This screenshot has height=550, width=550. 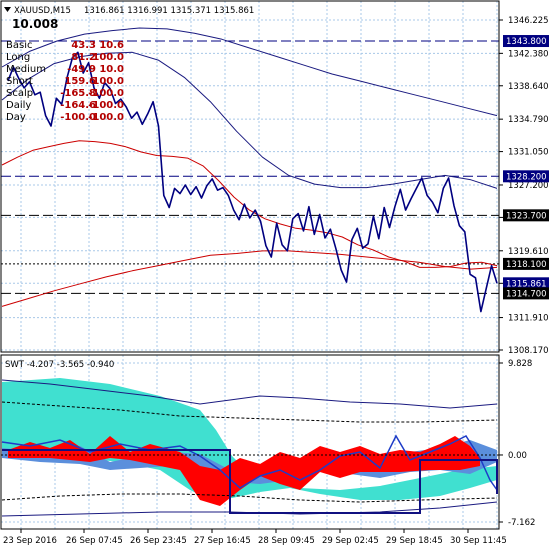 What do you see at coordinates (16, 117) in the screenshot?
I see `indicator-label: Day` at bounding box center [16, 117].